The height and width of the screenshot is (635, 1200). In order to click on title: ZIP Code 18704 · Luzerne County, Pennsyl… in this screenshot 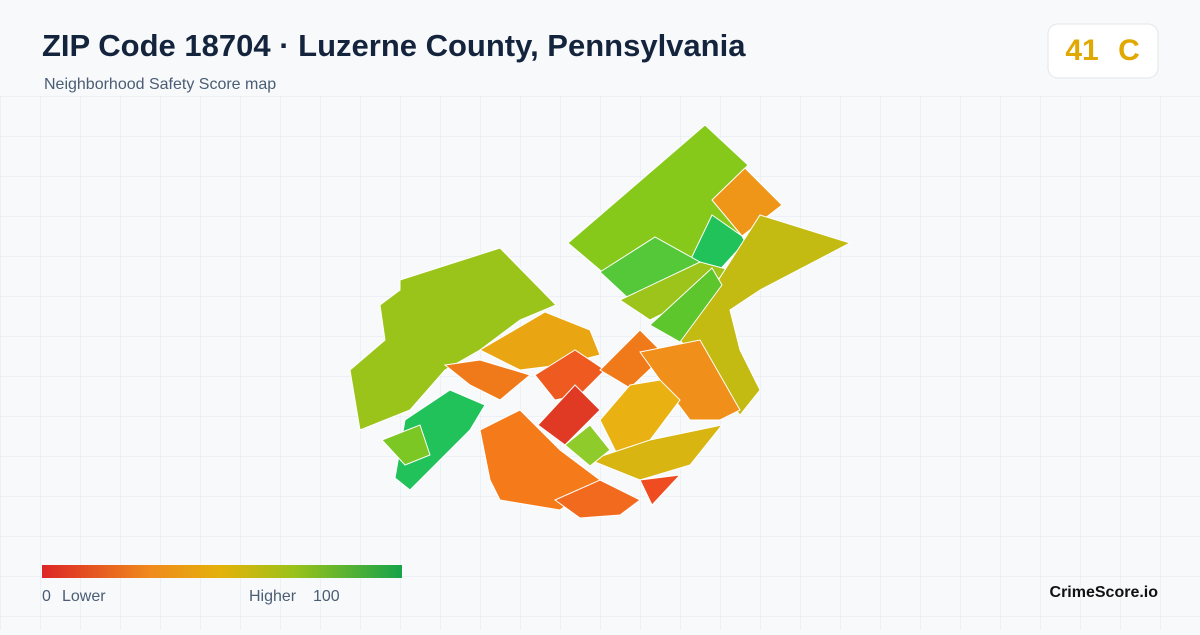, I will do `click(394, 45)`.